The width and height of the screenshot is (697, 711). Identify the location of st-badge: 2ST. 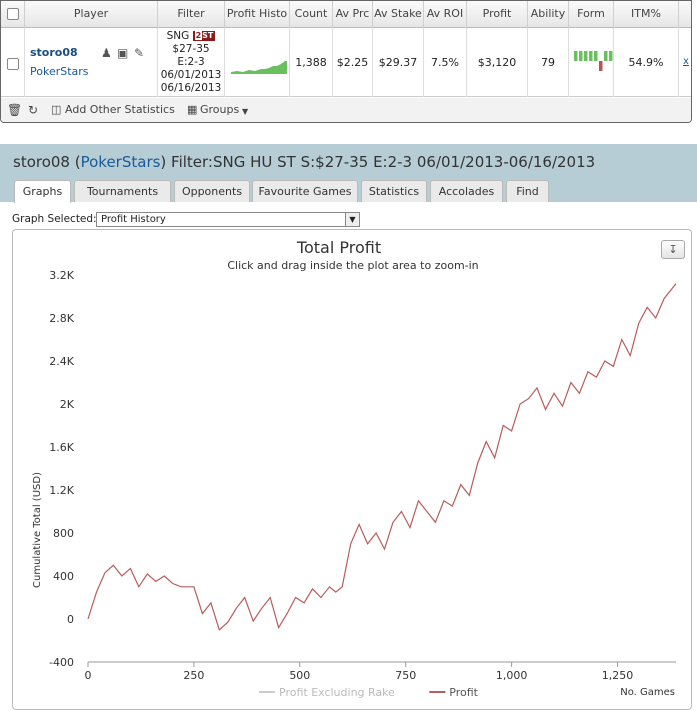
(204, 36).